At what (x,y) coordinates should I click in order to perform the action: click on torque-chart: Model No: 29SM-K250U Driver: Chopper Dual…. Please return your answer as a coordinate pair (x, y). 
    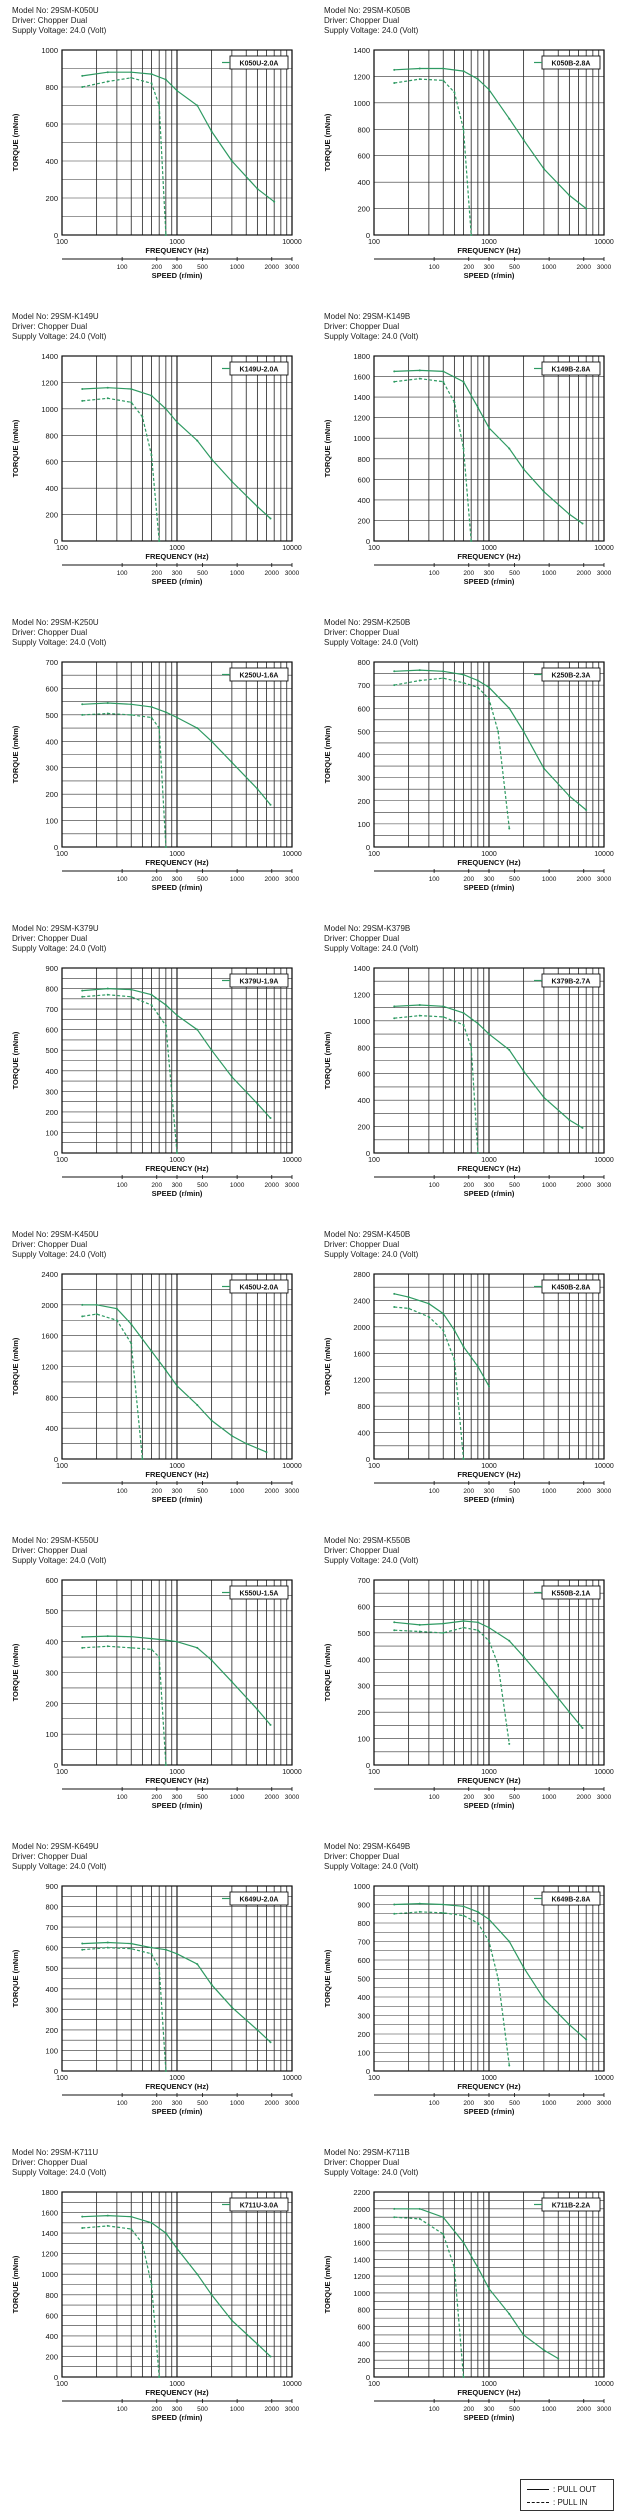
    Looking at the image, I should click on (154, 756).